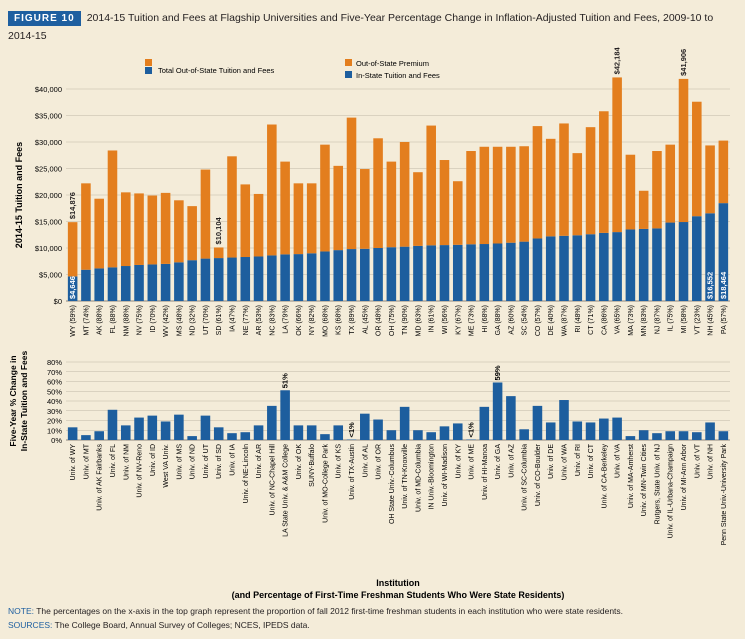  I want to click on x-tick-label-bottom: Univ. of MO-College Park, so click(325, 483).